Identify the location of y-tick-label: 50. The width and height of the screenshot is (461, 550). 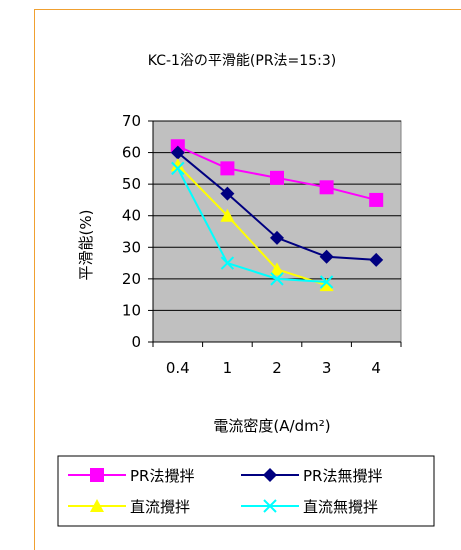
(131, 184).